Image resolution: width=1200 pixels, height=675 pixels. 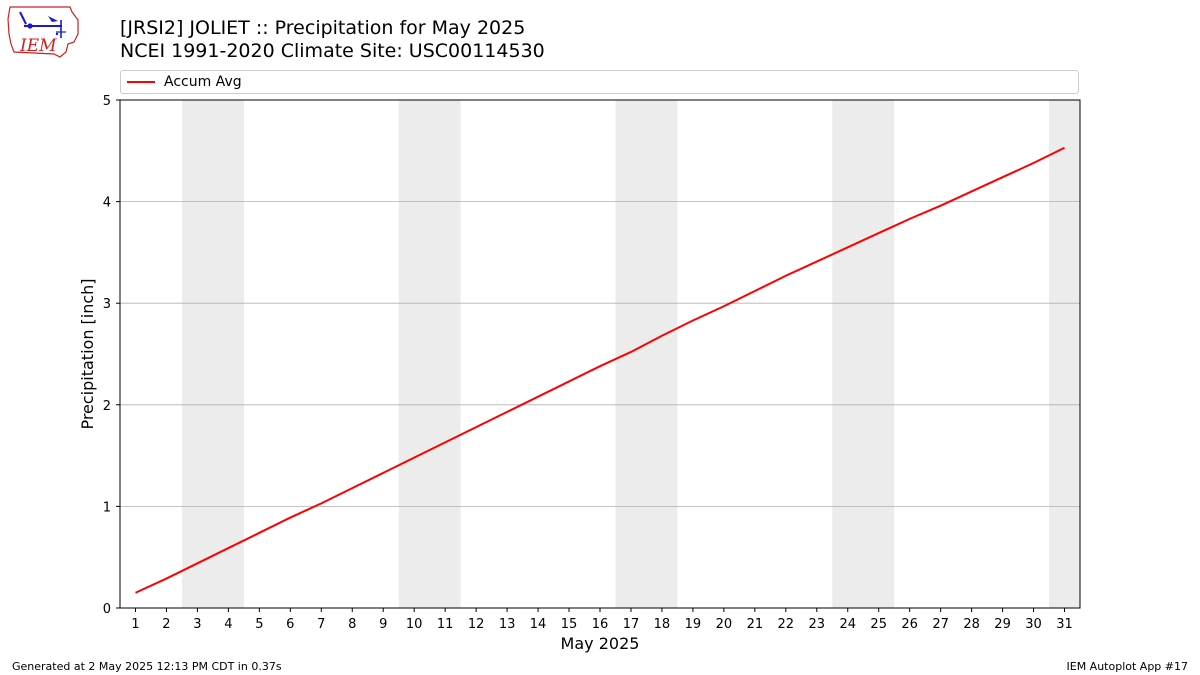 What do you see at coordinates (38, 46) in the screenshot?
I see `logo-text: IEM` at bounding box center [38, 46].